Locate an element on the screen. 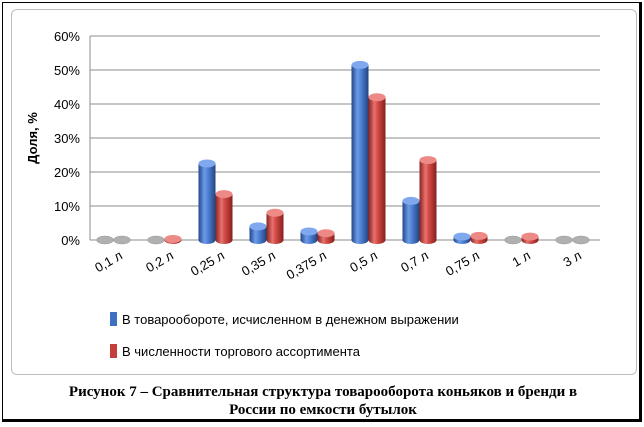 This screenshot has width=644, height=427. y-tick-label: 20% is located at coordinates (67, 172).